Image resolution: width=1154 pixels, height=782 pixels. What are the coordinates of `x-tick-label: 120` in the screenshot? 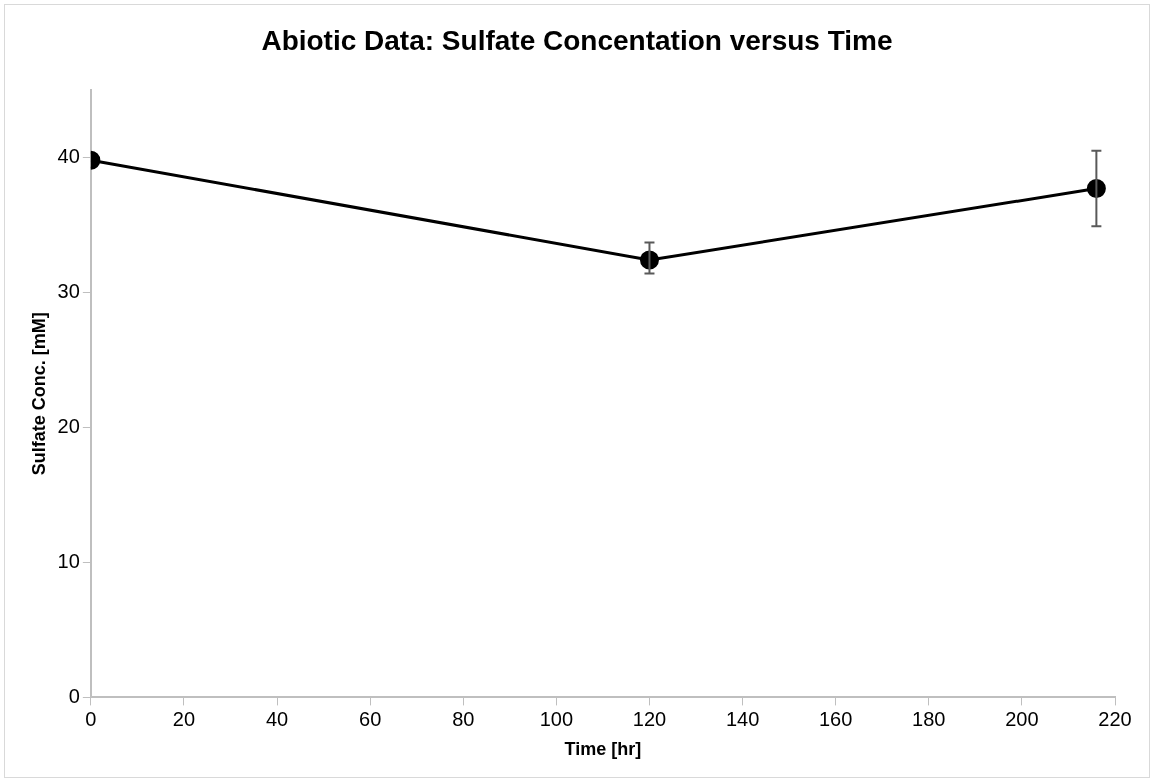 It's located at (649, 718).